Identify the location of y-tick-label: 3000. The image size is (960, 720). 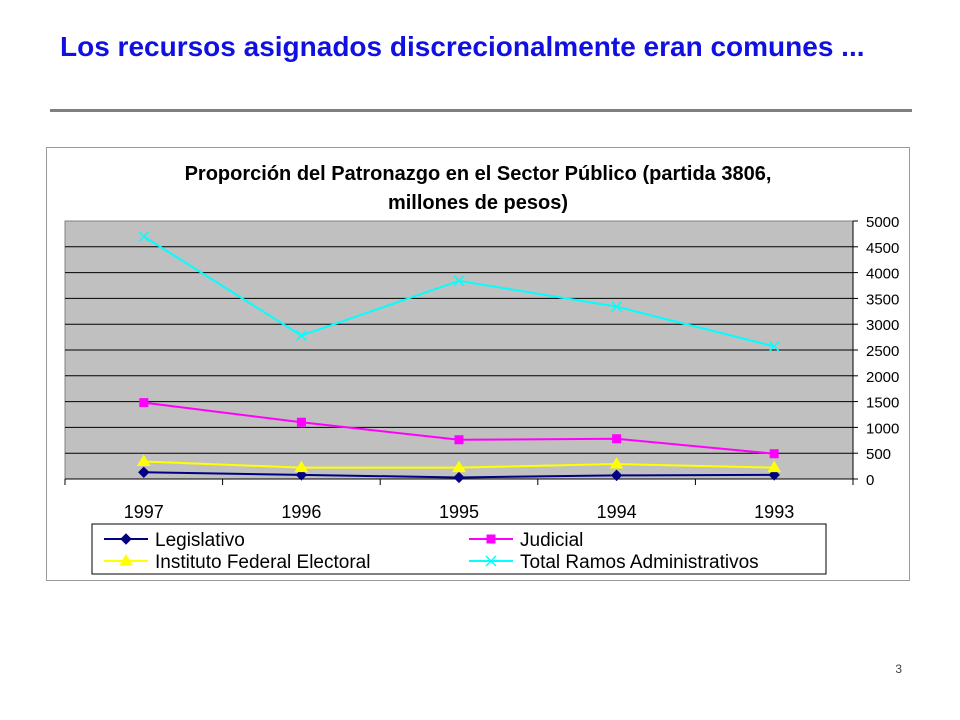
(882, 325).